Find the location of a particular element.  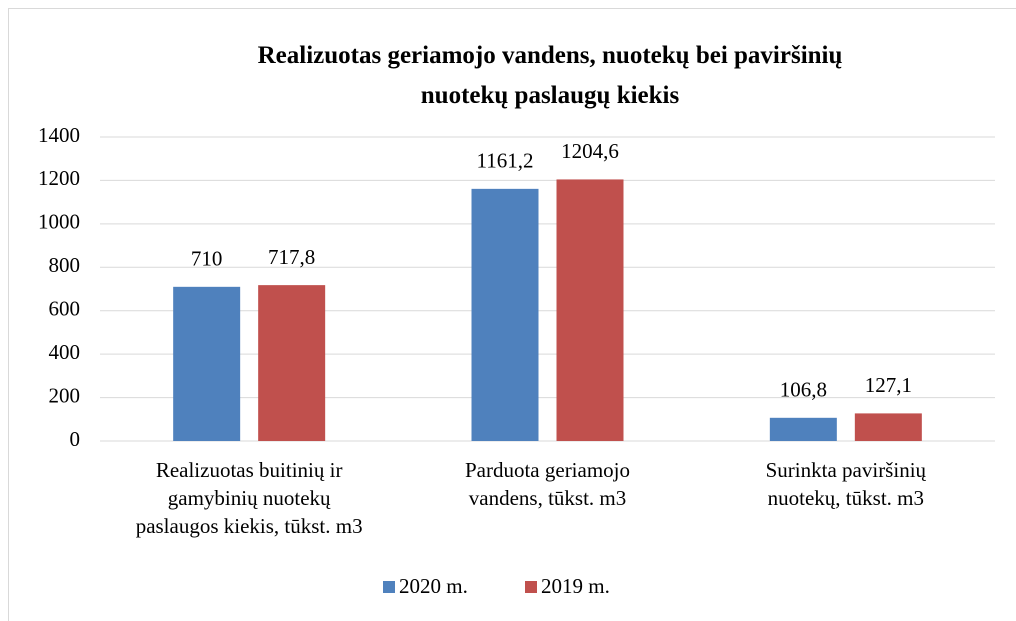

y-tick-label: 400 is located at coordinates (65, 352).